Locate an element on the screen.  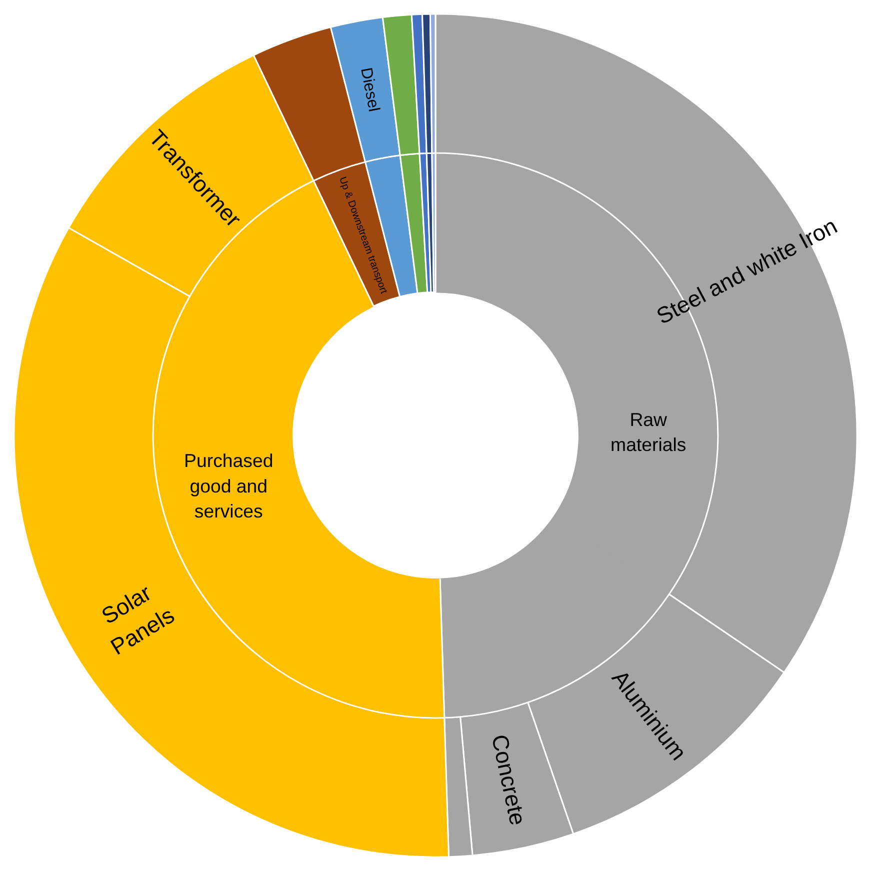
data-label: Raw materials is located at coordinates (648, 432).